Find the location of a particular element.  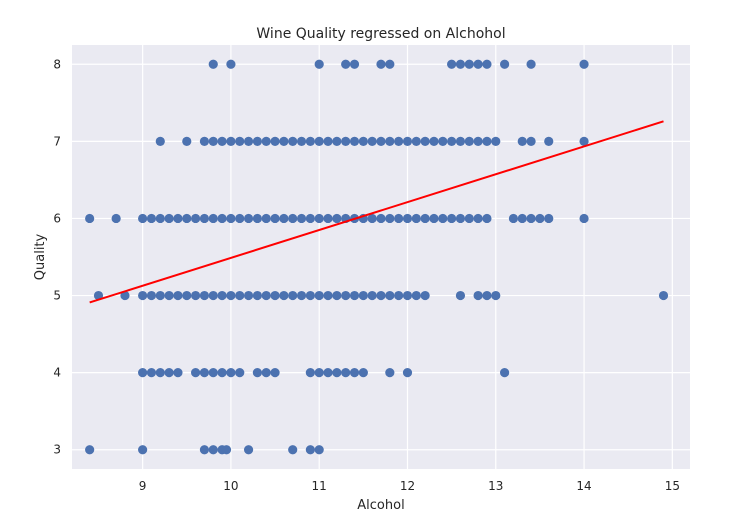

y-axis-title: Quality is located at coordinates (40, 256).